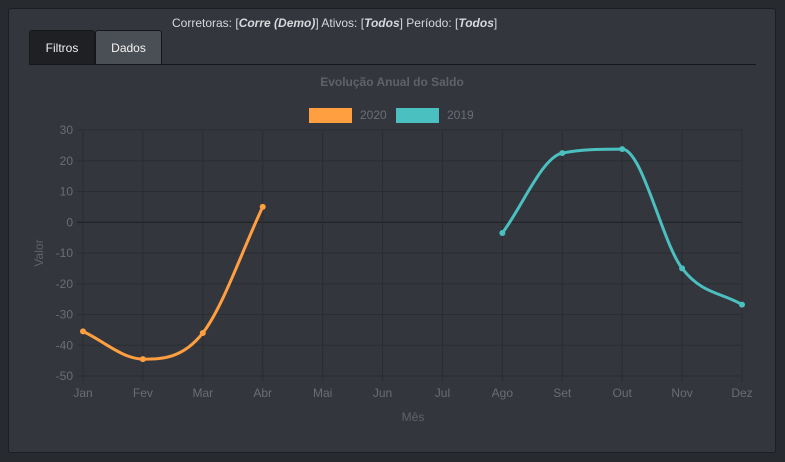  I want to click on tab-divider, so click(392, 64).